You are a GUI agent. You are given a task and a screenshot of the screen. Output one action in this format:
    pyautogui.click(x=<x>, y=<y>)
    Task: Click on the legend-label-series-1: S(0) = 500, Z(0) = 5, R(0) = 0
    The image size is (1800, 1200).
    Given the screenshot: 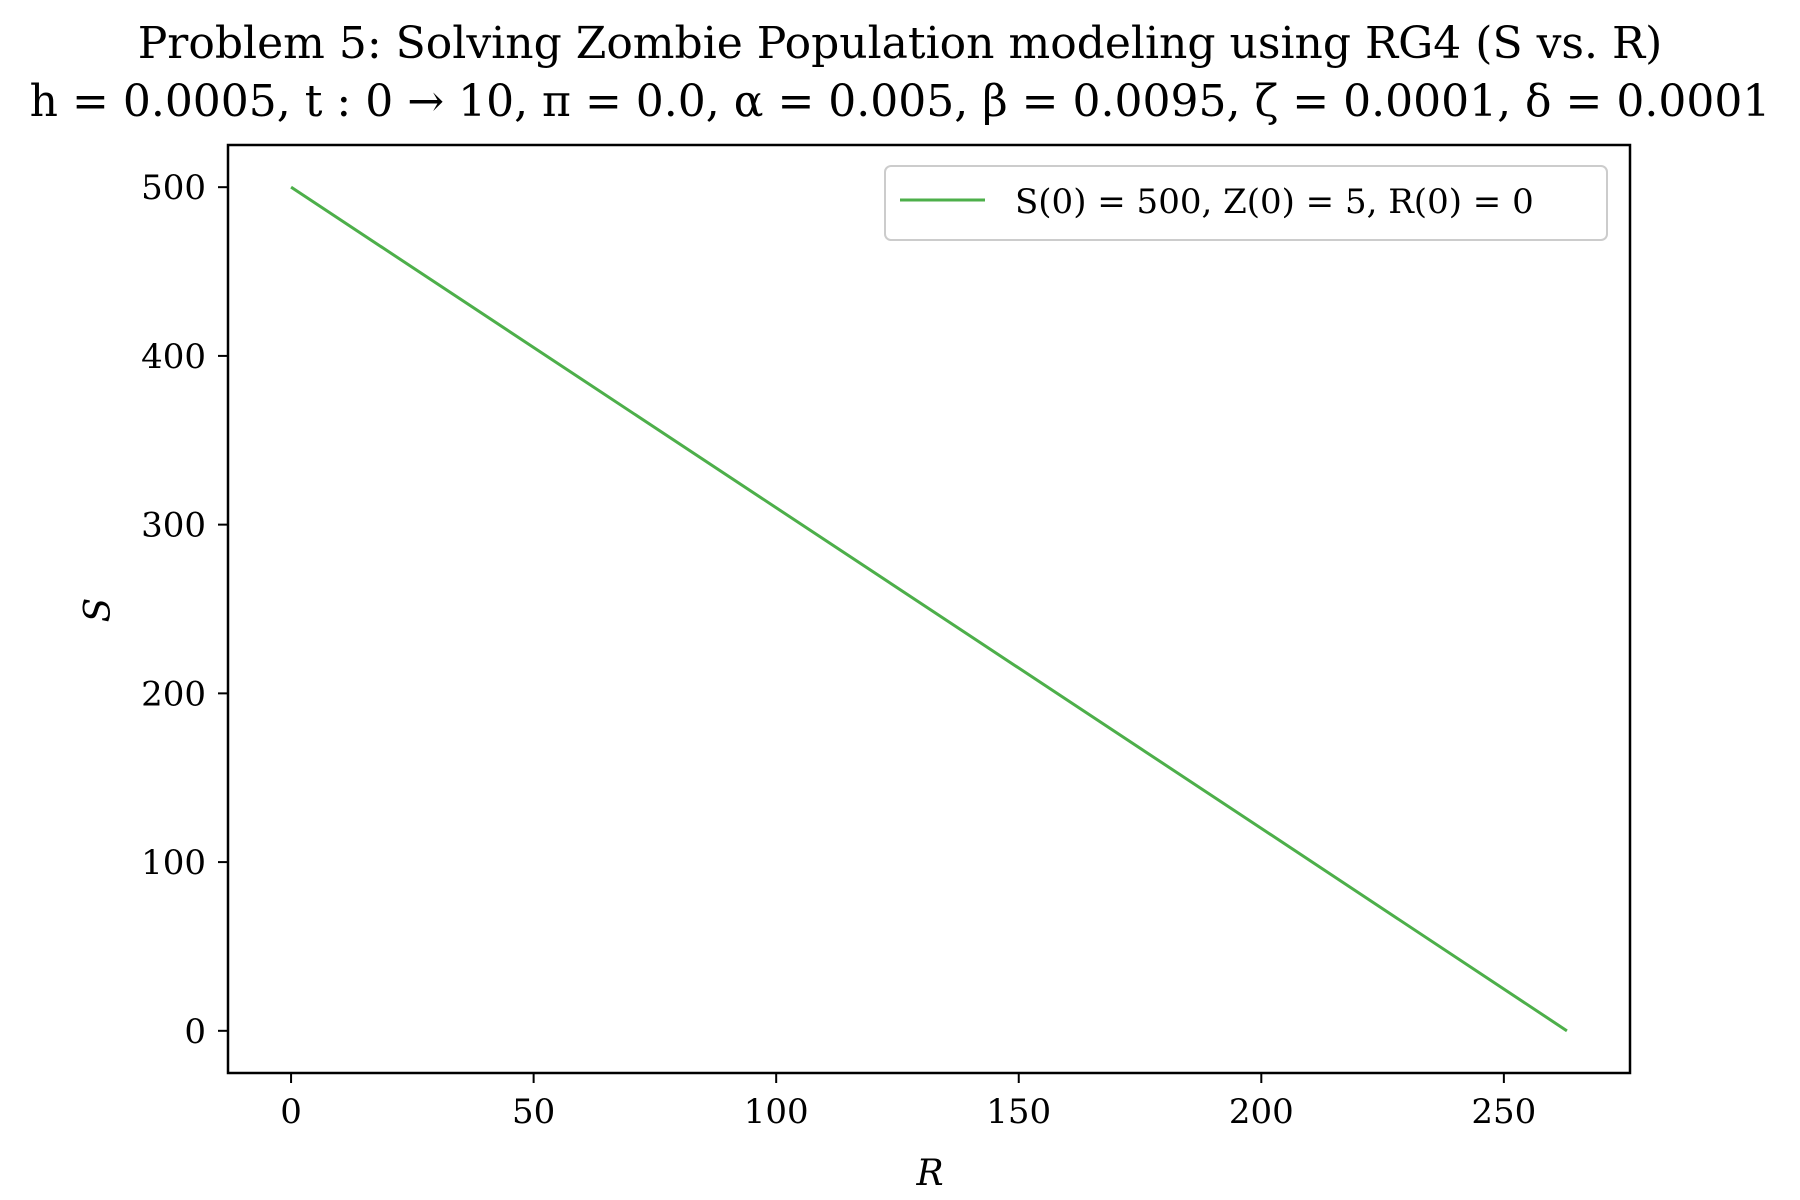 What is the action you would take?
    pyautogui.click(x=1274, y=202)
    